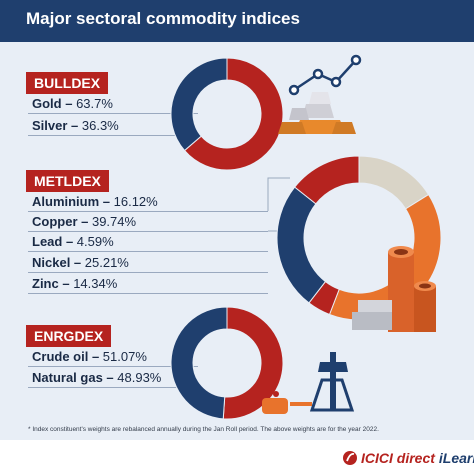 The width and height of the screenshot is (474, 474). Describe the element at coordinates (350, 458) in the screenshot. I see `brand-swoosh-icon` at that location.